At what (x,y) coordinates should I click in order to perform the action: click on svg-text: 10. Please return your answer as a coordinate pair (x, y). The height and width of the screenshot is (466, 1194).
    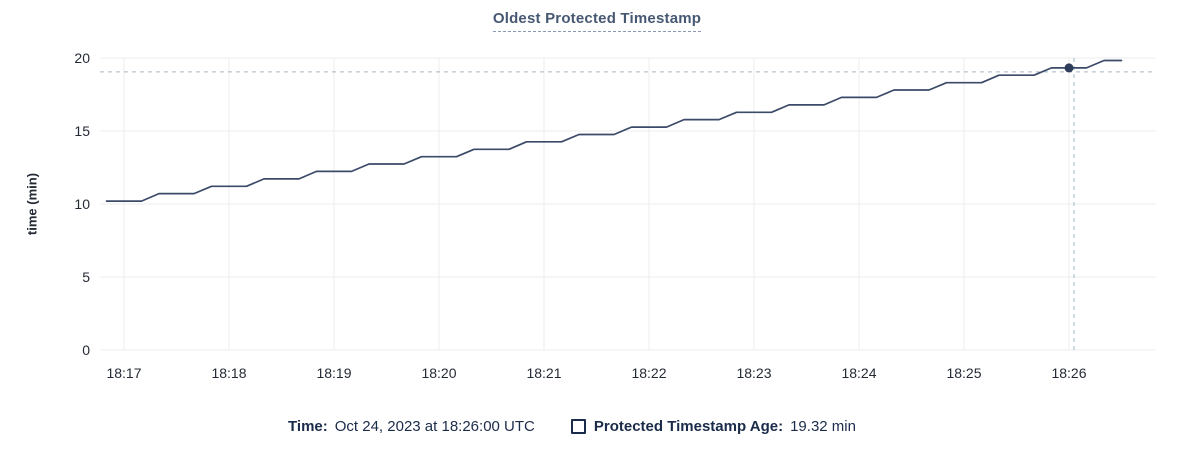
    Looking at the image, I should click on (82, 204).